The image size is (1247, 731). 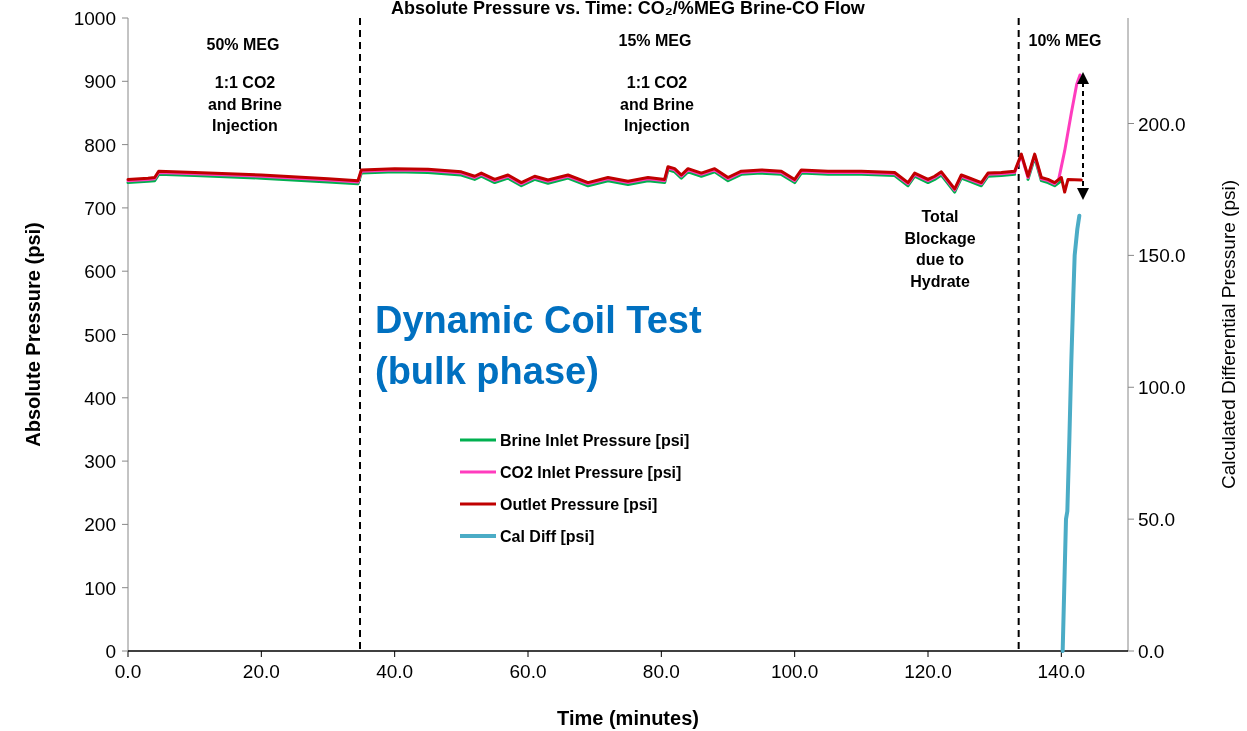 I want to click on y2-tick-label: 200.0, so click(x=1162, y=124).